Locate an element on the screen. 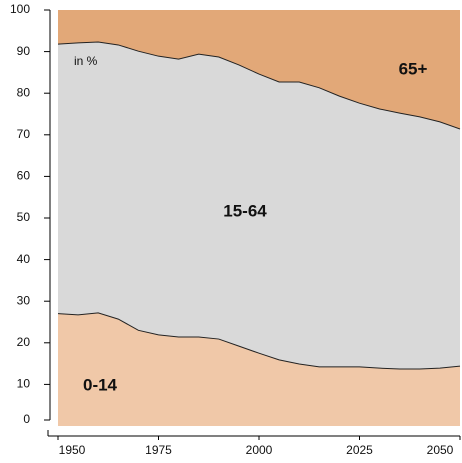 This screenshot has height=463, width=462. boundary-line is located at coordinates (259, 341).